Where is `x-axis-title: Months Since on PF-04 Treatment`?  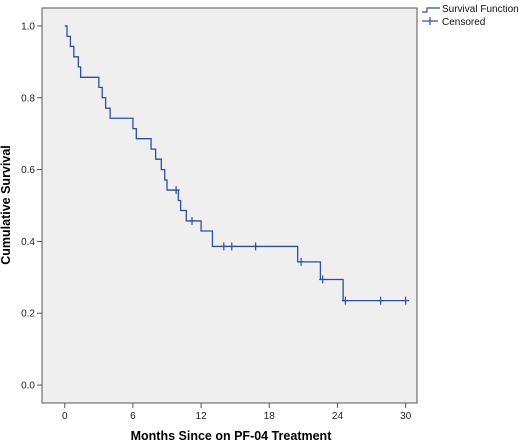 x-axis-title: Months Since on PF-04 Treatment is located at coordinates (232, 436).